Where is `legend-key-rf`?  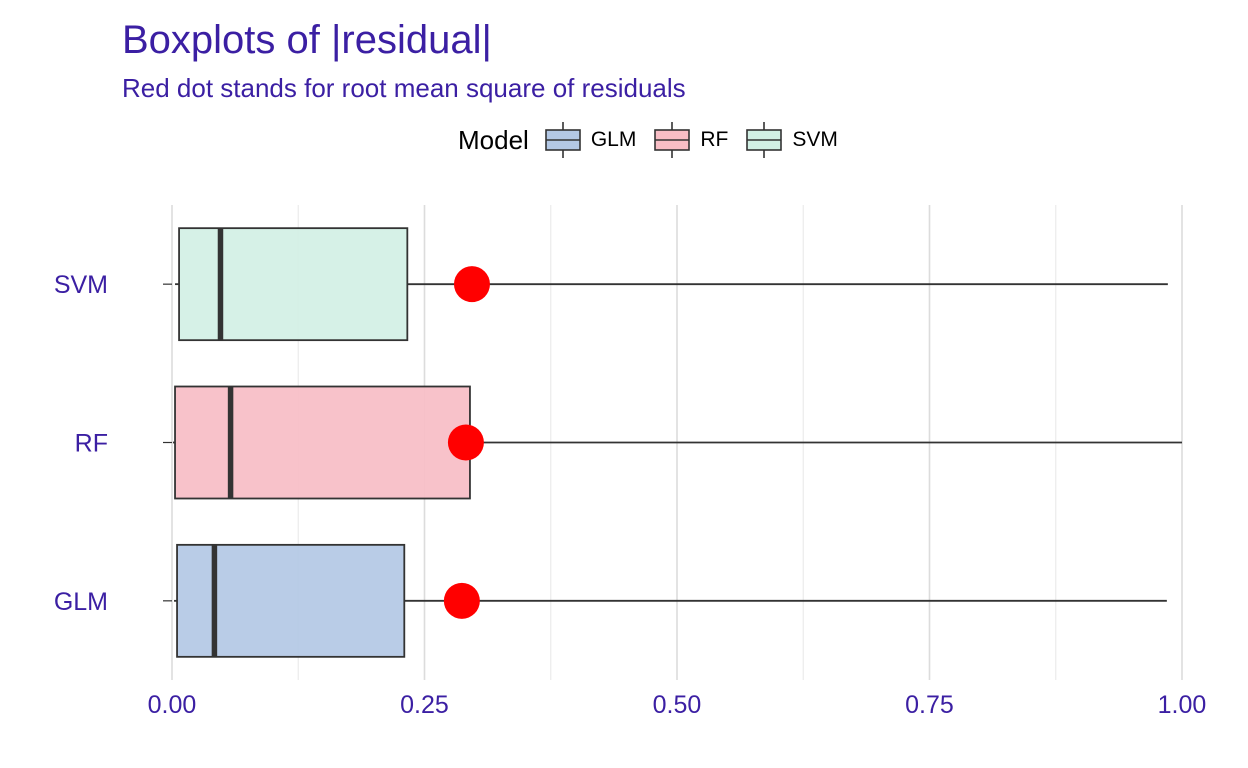
legend-key-rf is located at coordinates (672, 140).